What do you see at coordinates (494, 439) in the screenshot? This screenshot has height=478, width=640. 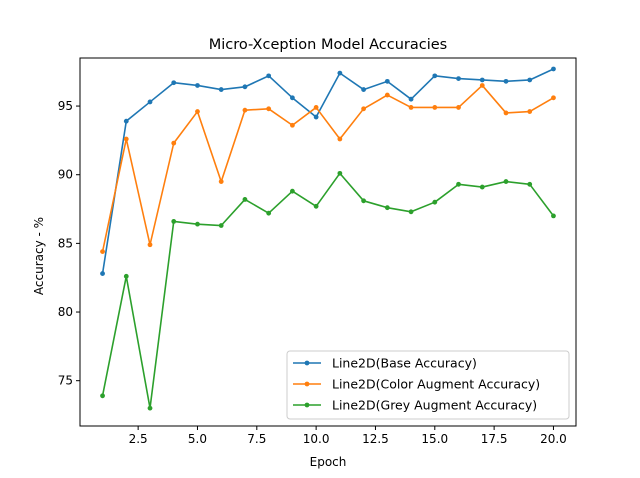 I see `x-tick-label: 17.5` at bounding box center [494, 439].